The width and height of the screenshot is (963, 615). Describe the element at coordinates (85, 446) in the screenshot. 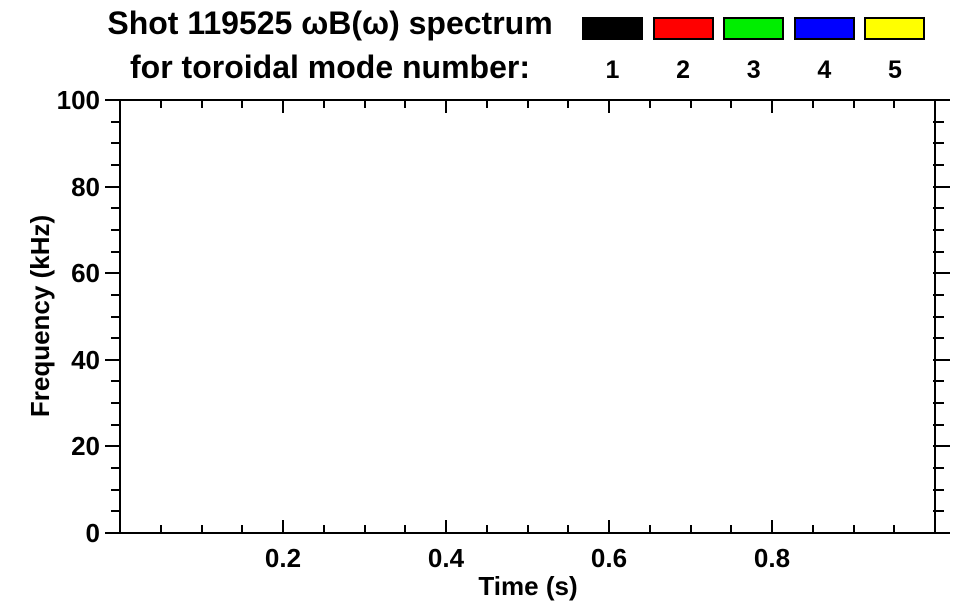

I see `y-tick-label: 20` at that location.